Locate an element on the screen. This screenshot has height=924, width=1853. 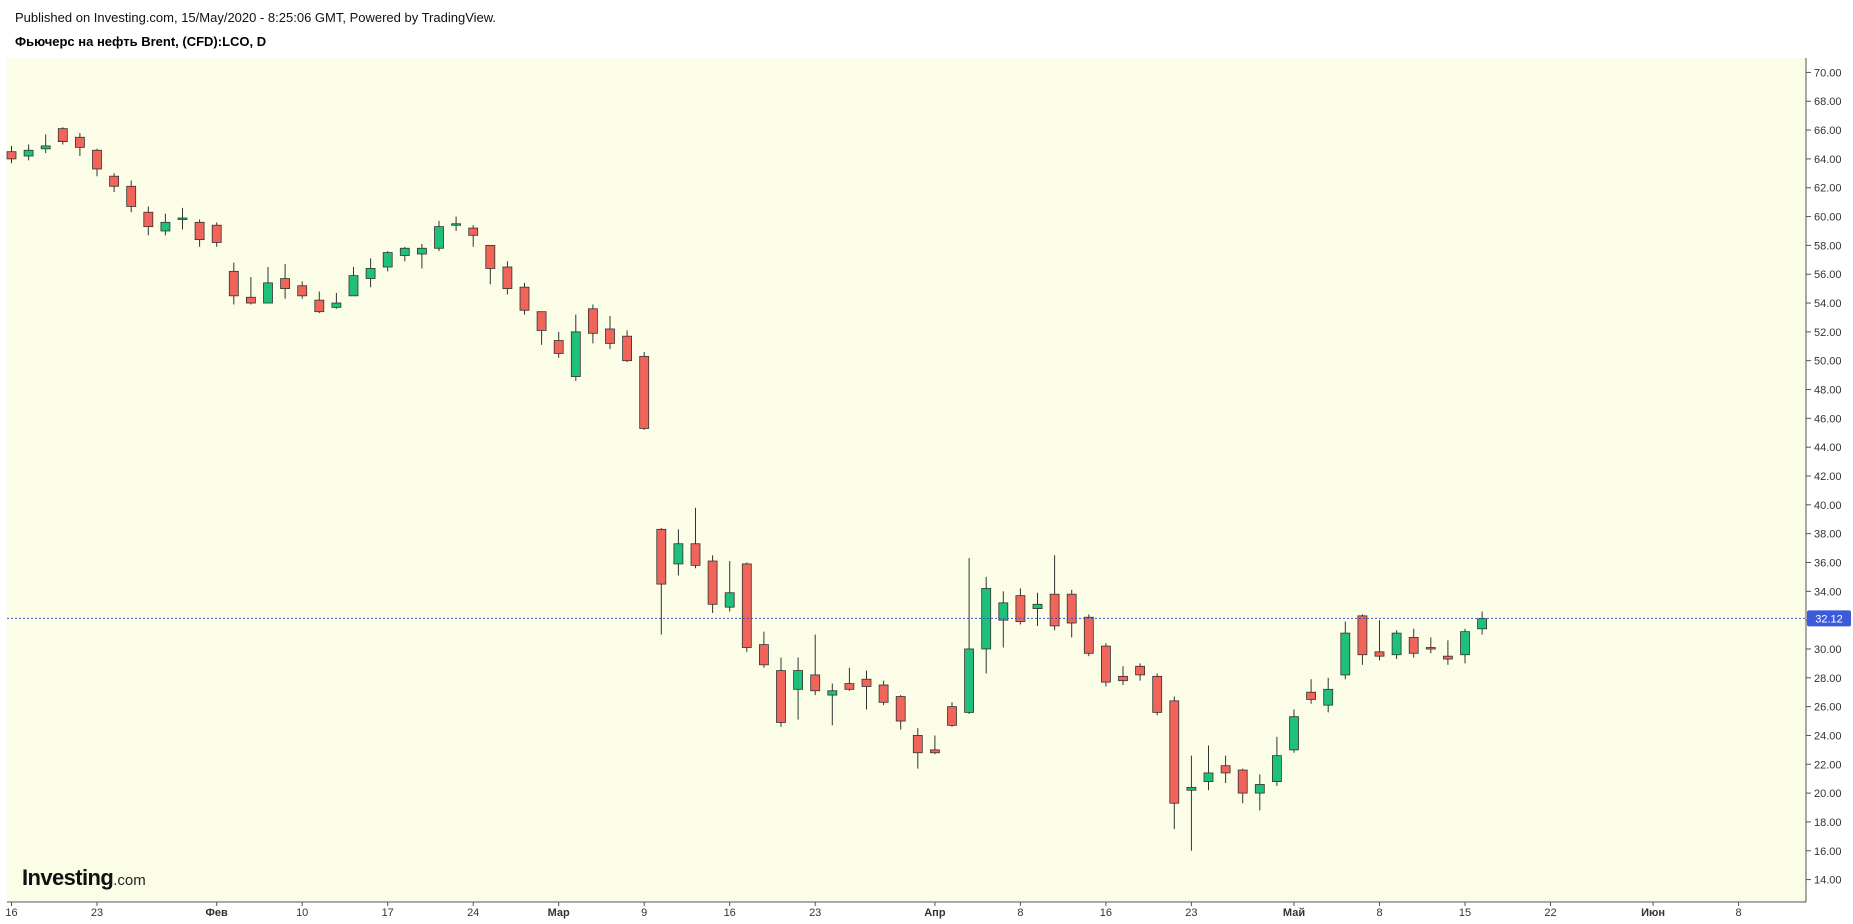
candle-body-up is located at coordinates (268, 293).